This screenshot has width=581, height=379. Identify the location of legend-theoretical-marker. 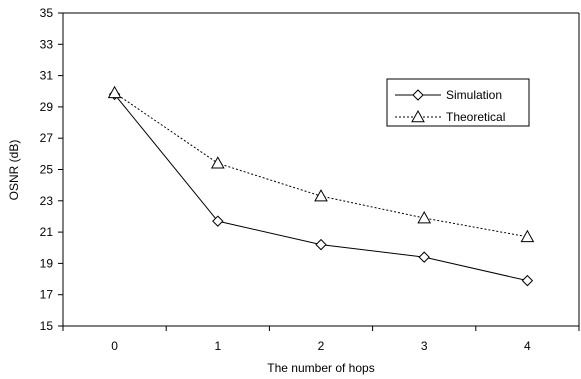
(418, 116).